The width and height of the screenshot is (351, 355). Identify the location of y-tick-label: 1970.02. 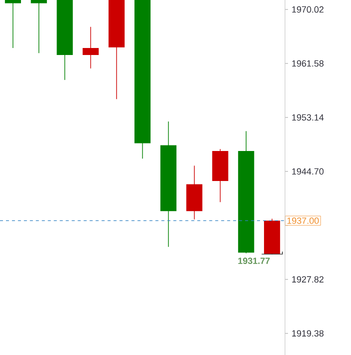
(308, 9).